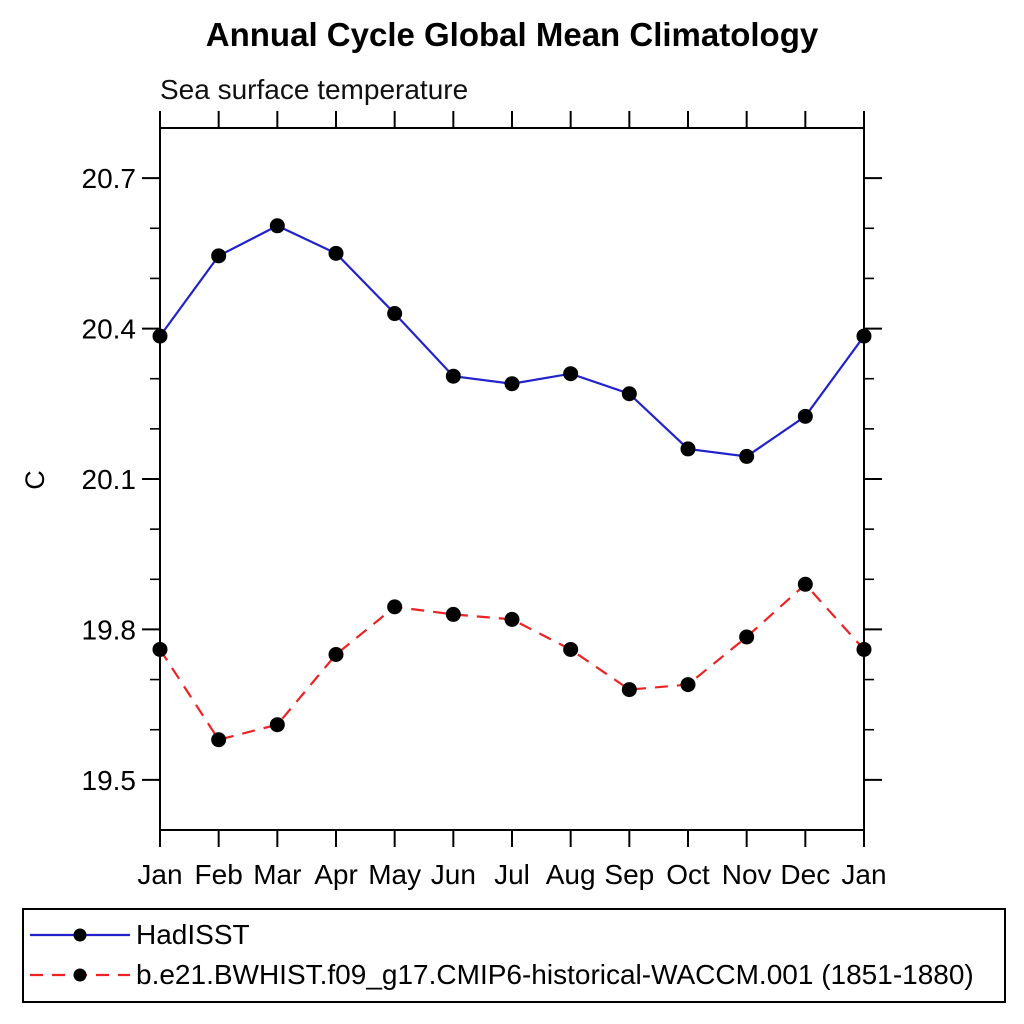 The width and height of the screenshot is (1024, 1024). Describe the element at coordinates (453, 874) in the screenshot. I see `svg-text: Jun` at that location.